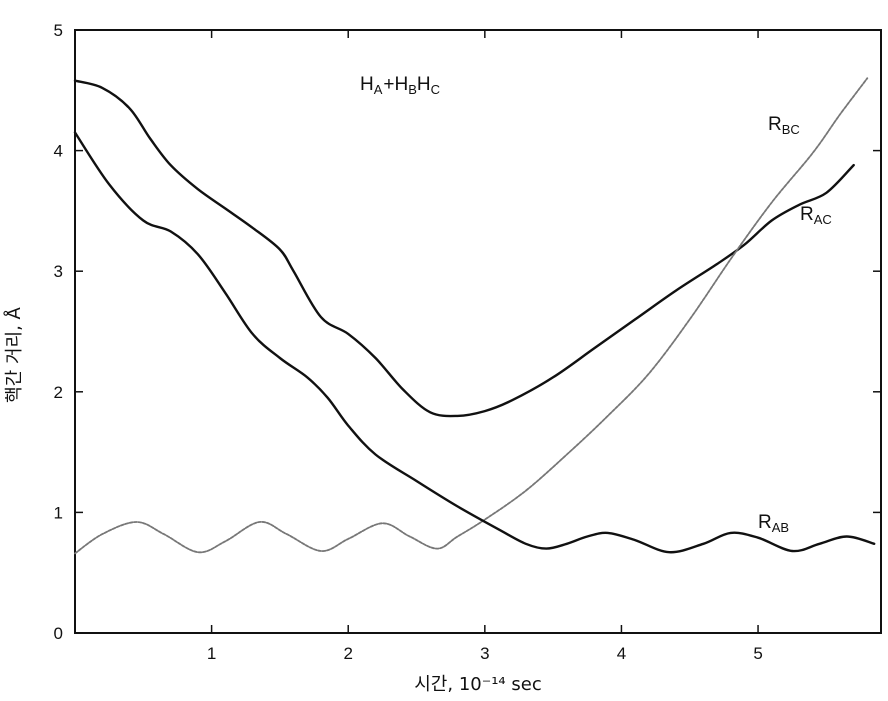 Image resolution: width=888 pixels, height=701 pixels. Describe the element at coordinates (477, 684) in the screenshot. I see `x-axis-label: 시간, 10⁻¹⁴ sec` at that location.